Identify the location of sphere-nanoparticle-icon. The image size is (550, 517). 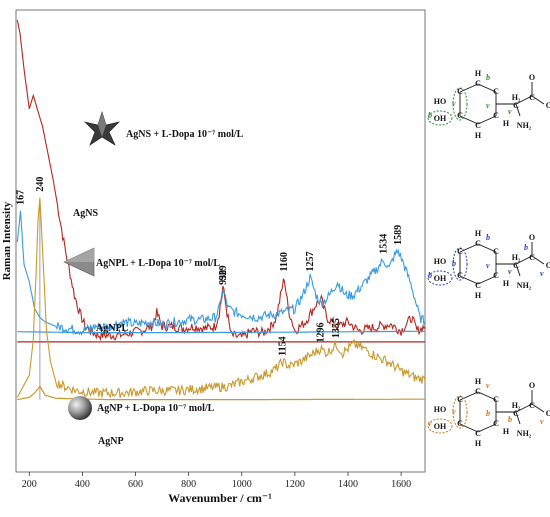
(80, 408).